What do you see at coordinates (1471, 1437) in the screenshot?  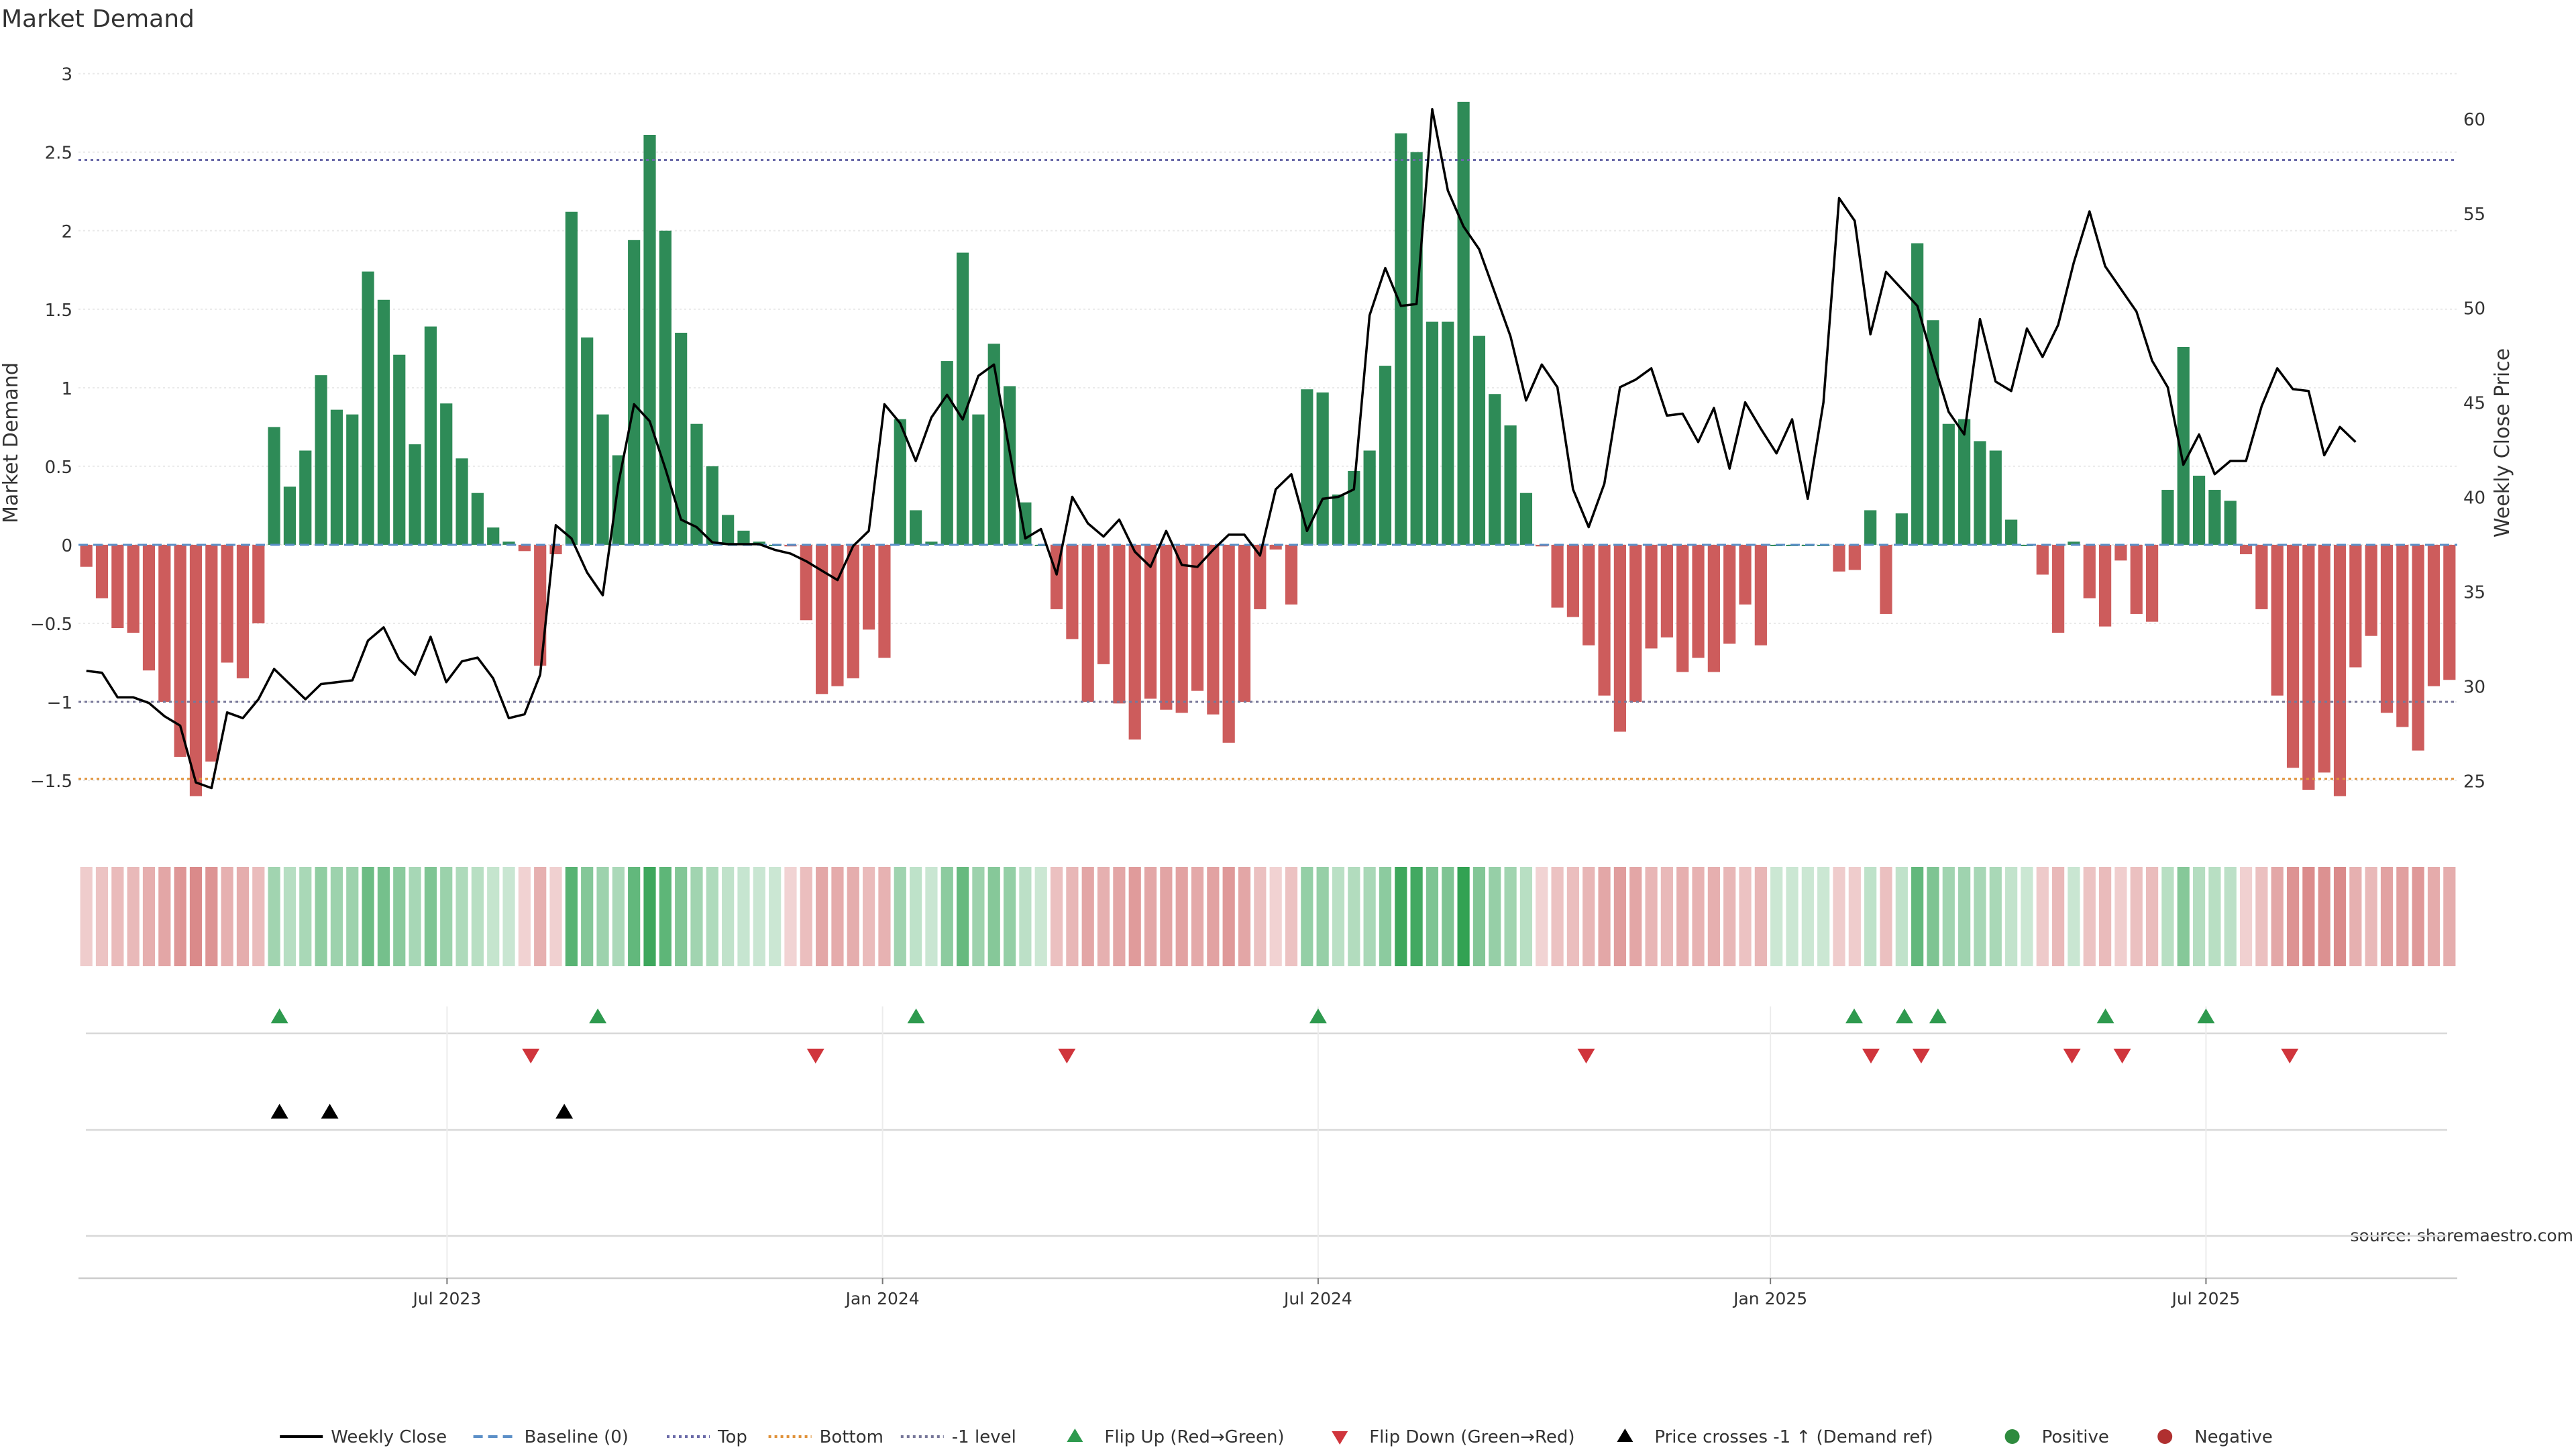 I see `legend-label: Flip Down (Green→Red)` at bounding box center [1471, 1437].